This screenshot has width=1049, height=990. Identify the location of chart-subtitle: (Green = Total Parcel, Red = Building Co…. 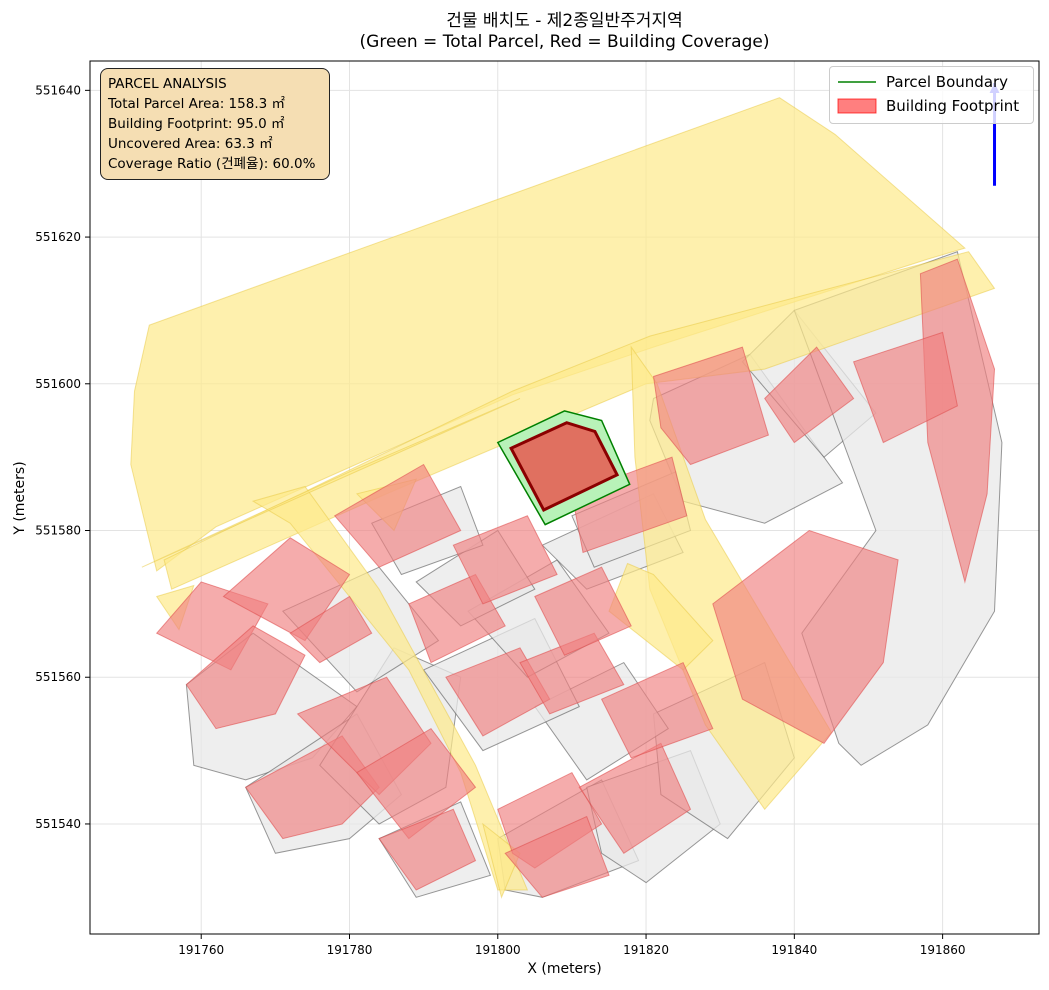
(564, 42).